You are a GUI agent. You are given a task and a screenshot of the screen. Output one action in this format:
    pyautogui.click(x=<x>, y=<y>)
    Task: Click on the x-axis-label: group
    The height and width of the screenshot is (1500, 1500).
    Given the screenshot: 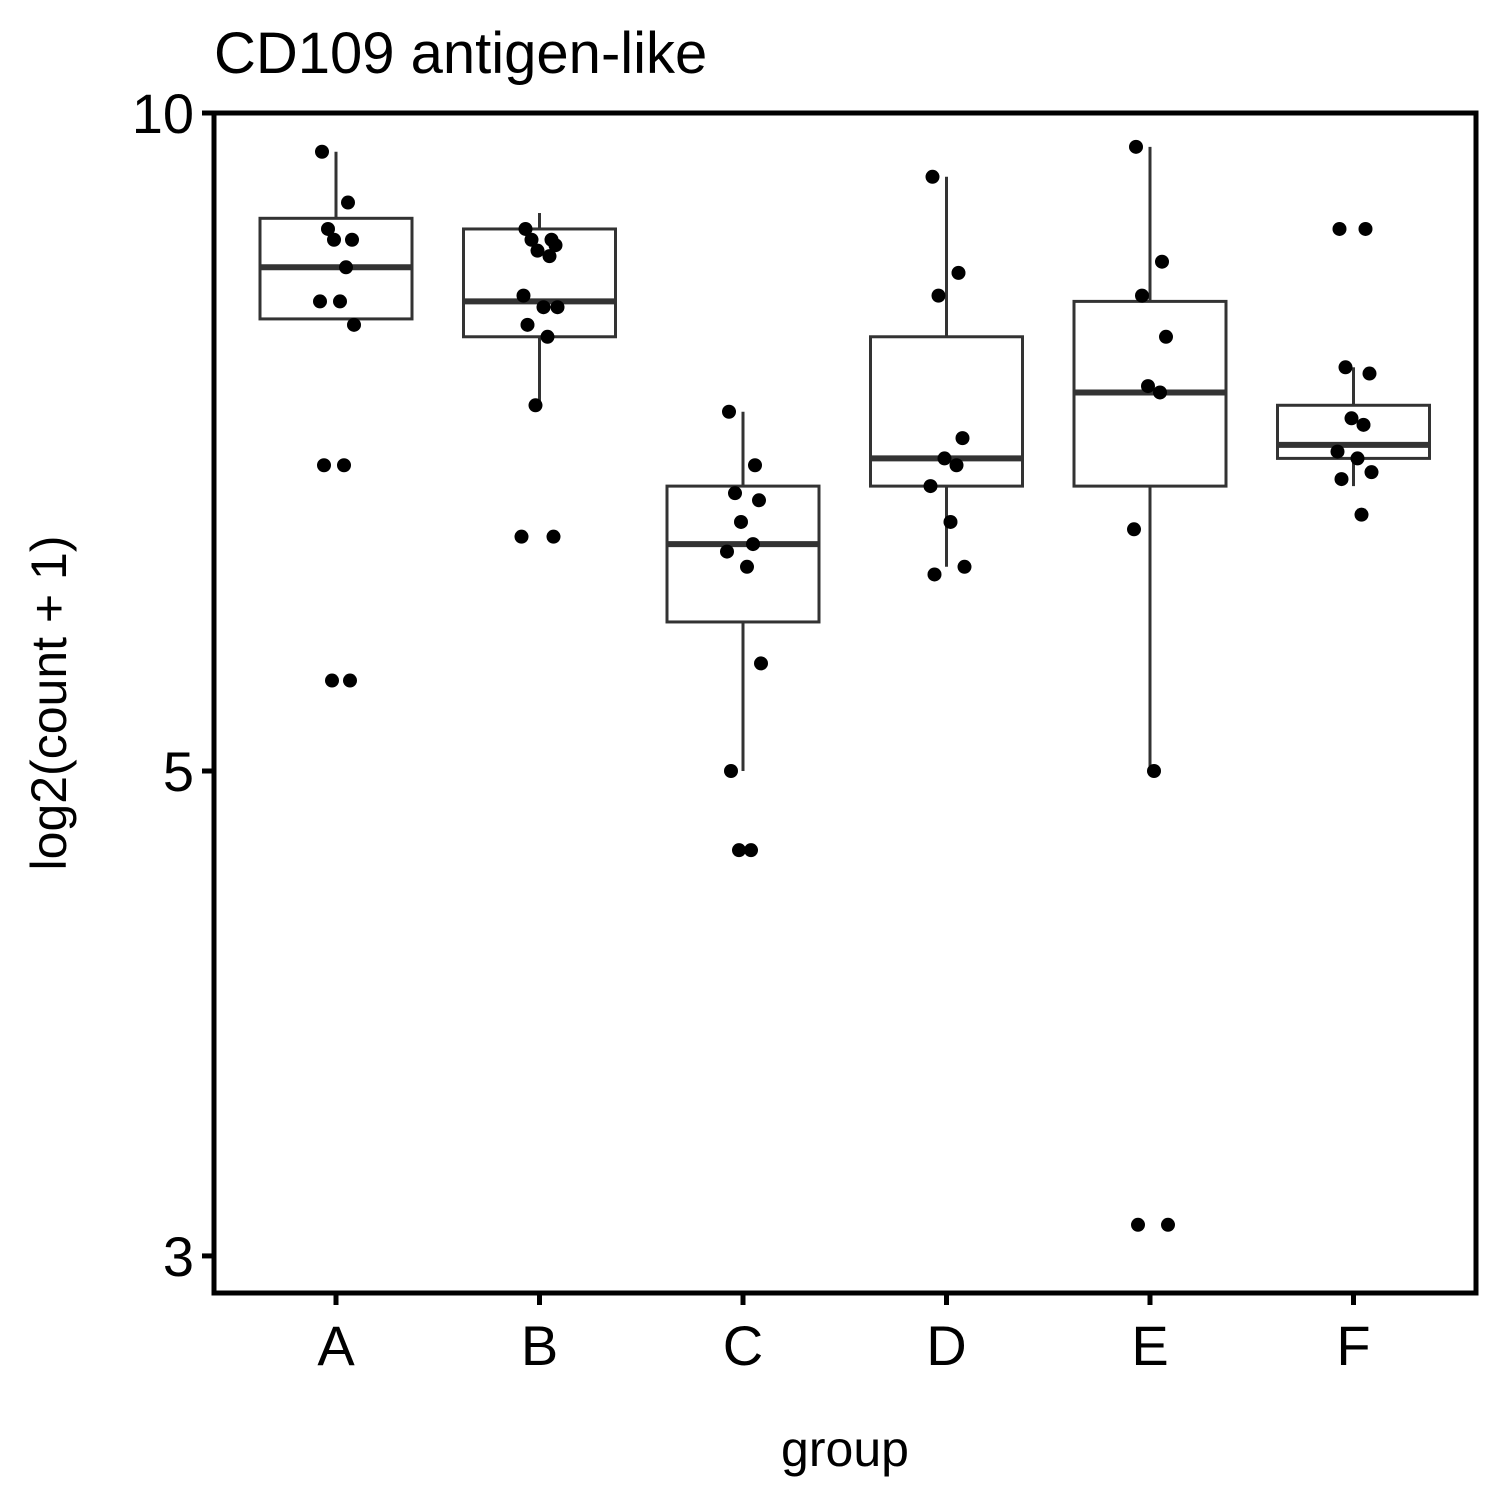 What is the action you would take?
    pyautogui.click(x=845, y=1449)
    